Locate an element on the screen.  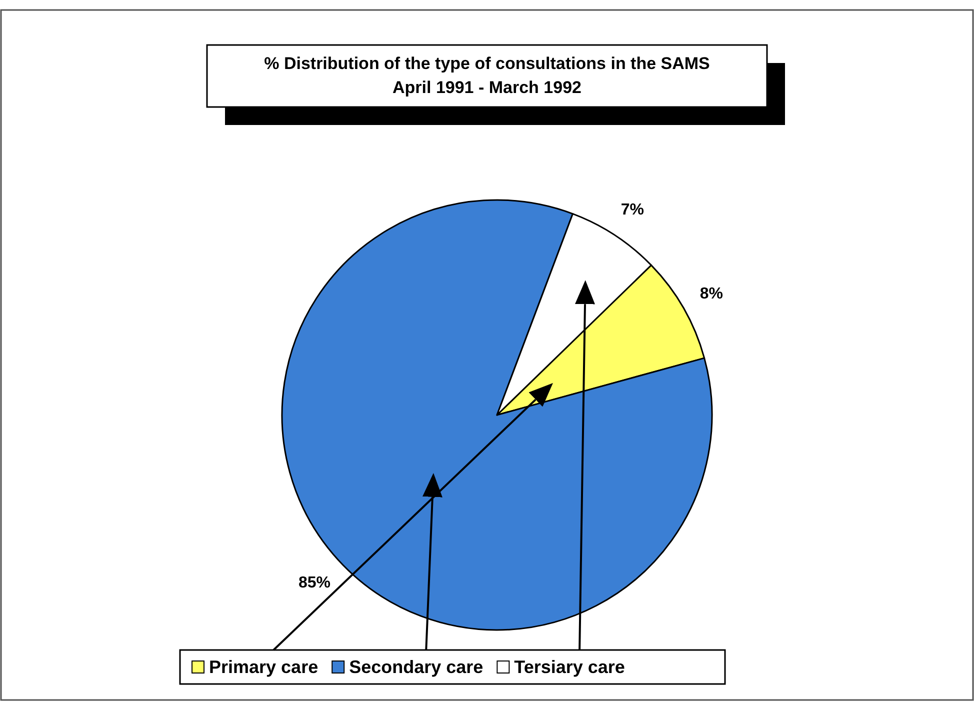
data-label: 85% is located at coordinates (314, 583).